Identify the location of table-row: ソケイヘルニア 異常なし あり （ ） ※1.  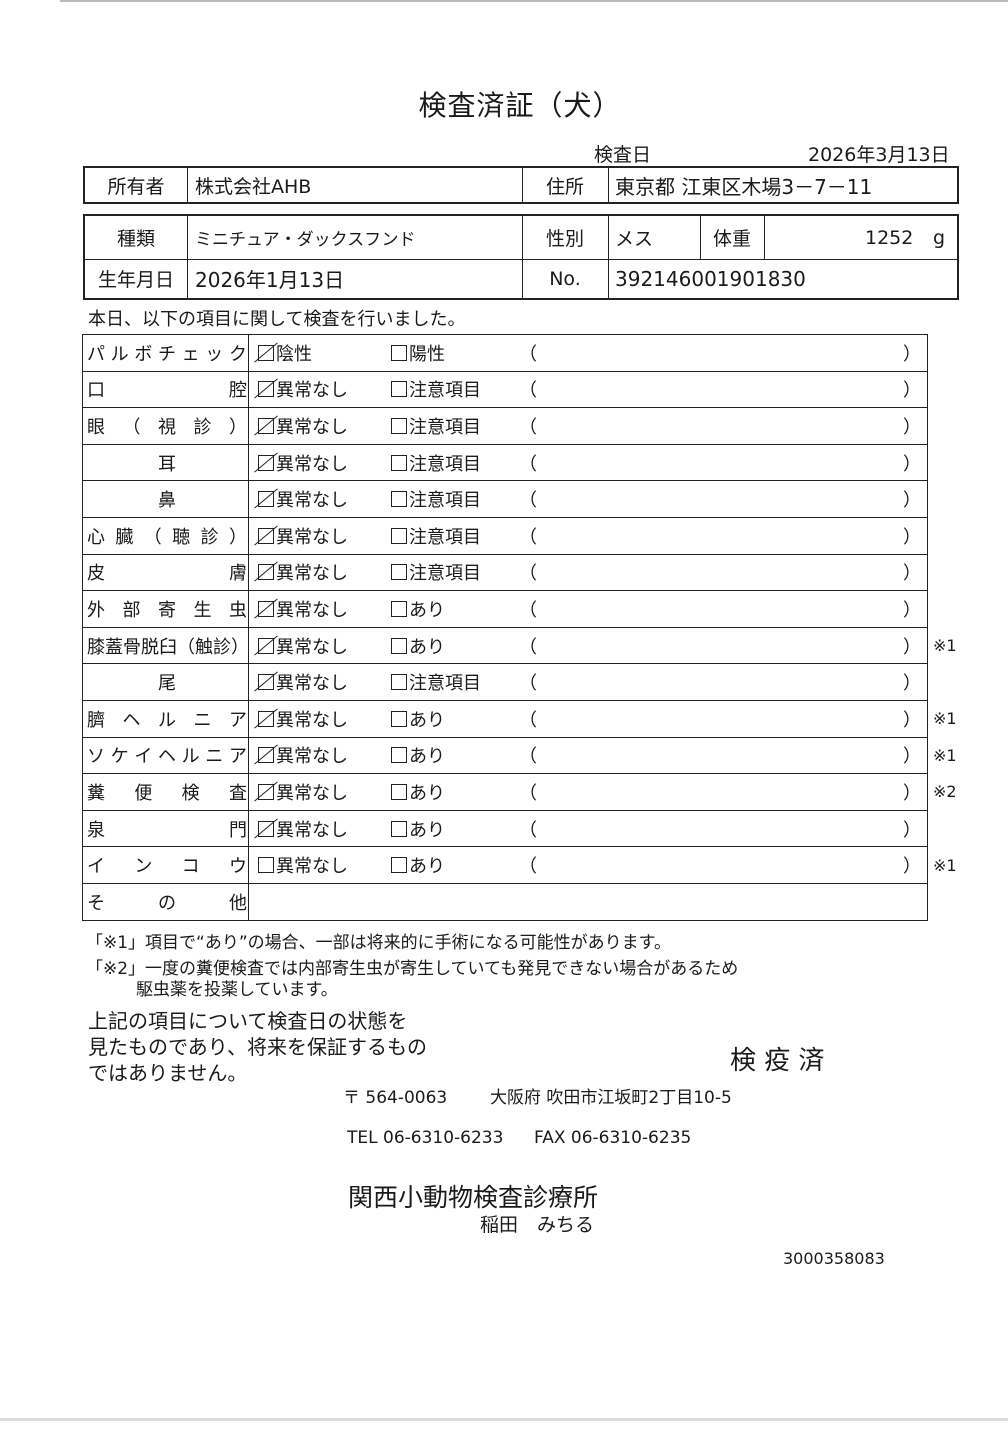
(520, 756).